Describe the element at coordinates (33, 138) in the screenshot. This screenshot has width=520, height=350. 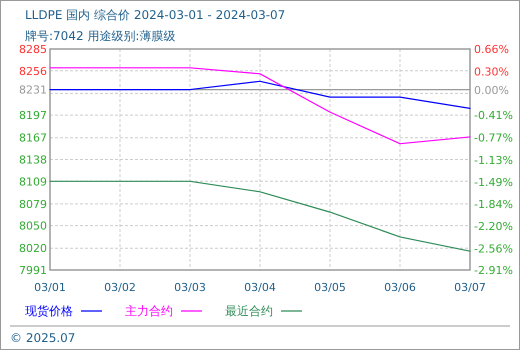
I see `y-tick-label: 8167` at that location.